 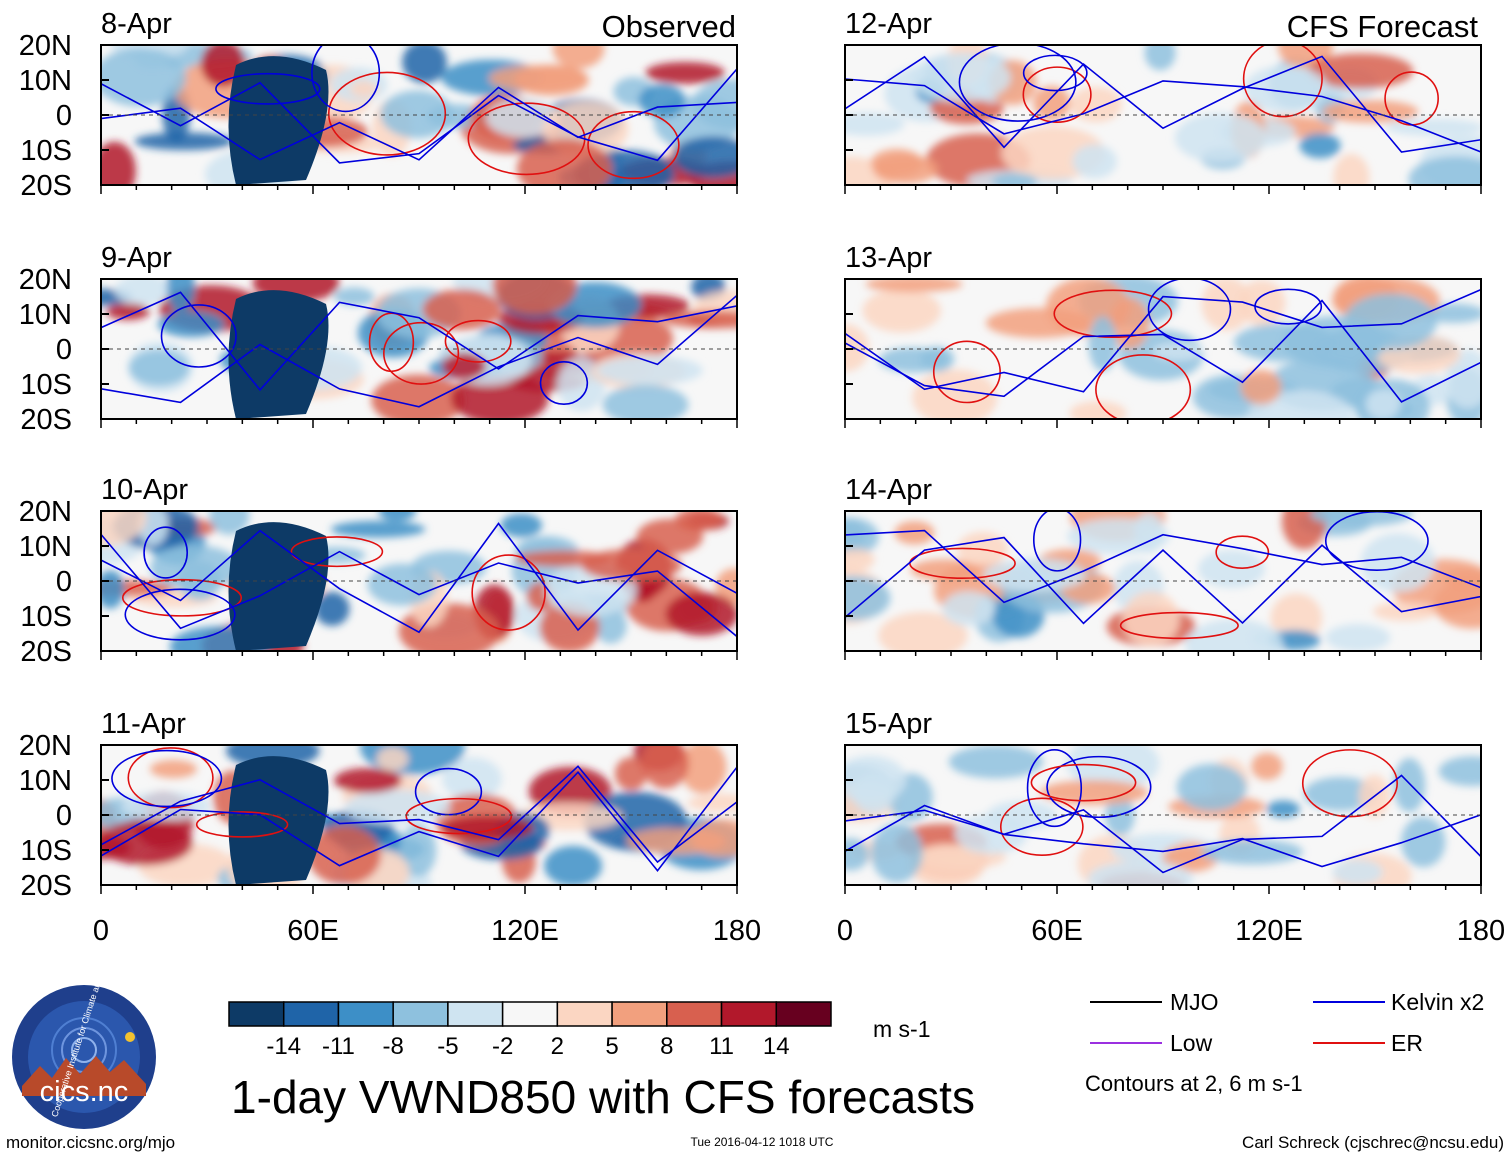 I want to click on y-tick-label: 20S, so click(x=46, y=186).